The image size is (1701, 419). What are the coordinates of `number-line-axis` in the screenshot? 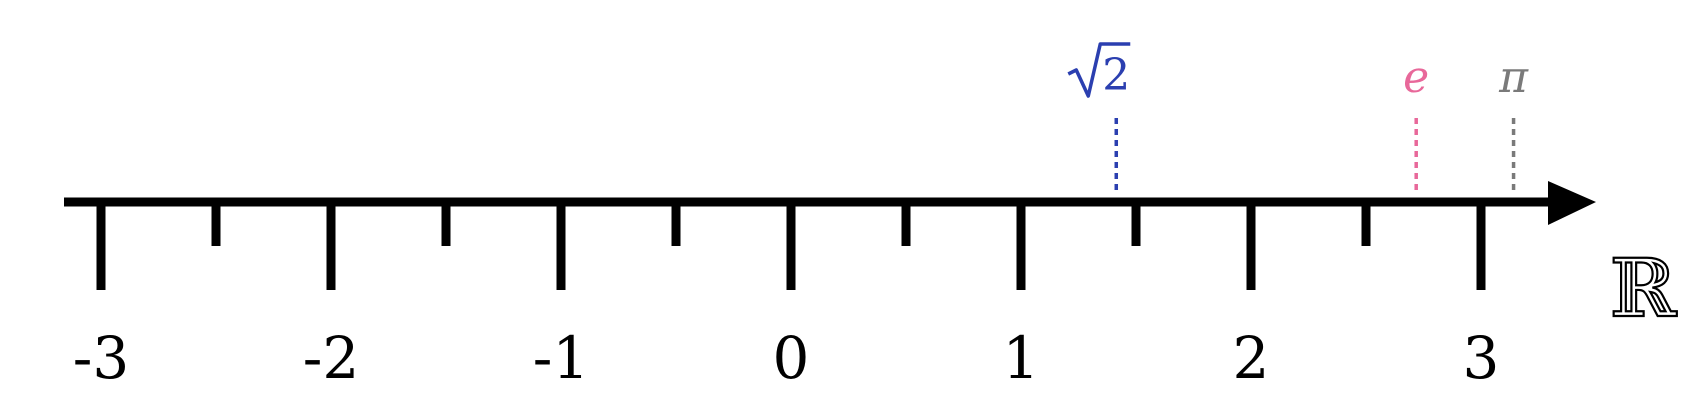 It's located at (830, 203).